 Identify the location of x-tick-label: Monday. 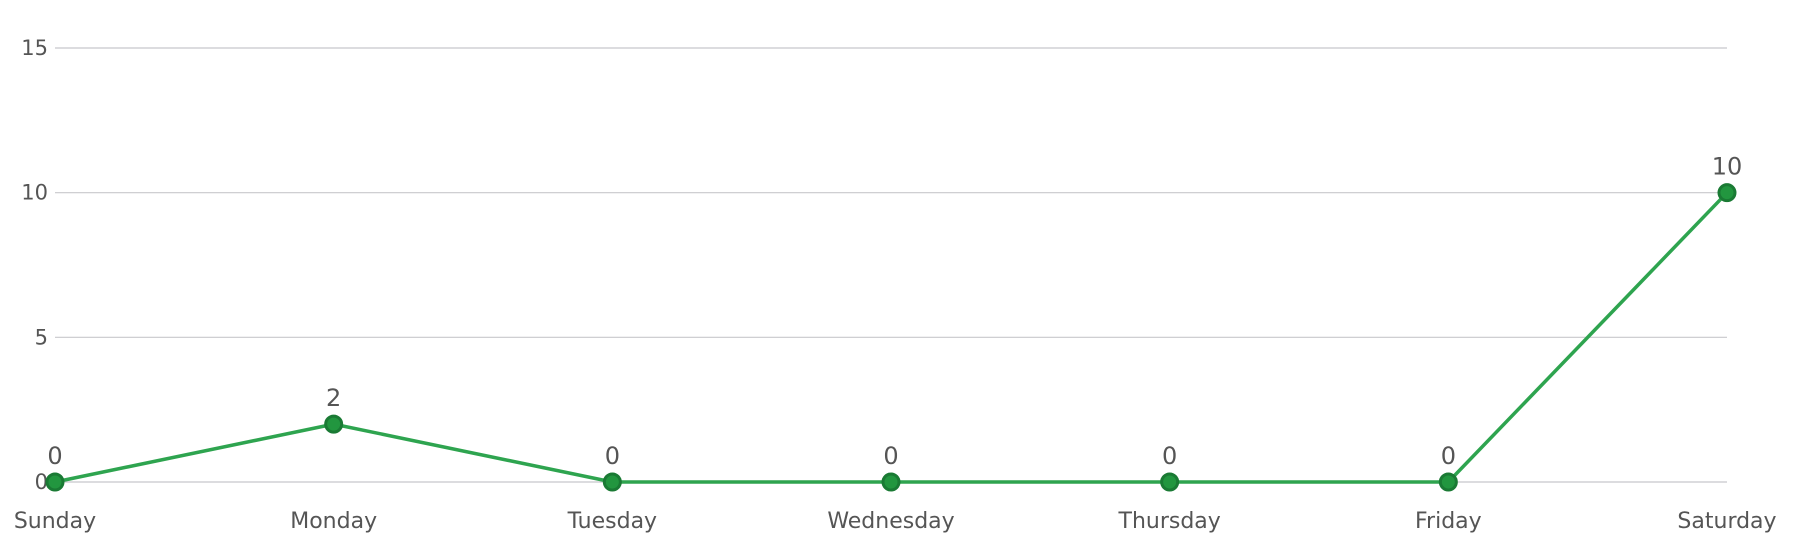
(333, 521).